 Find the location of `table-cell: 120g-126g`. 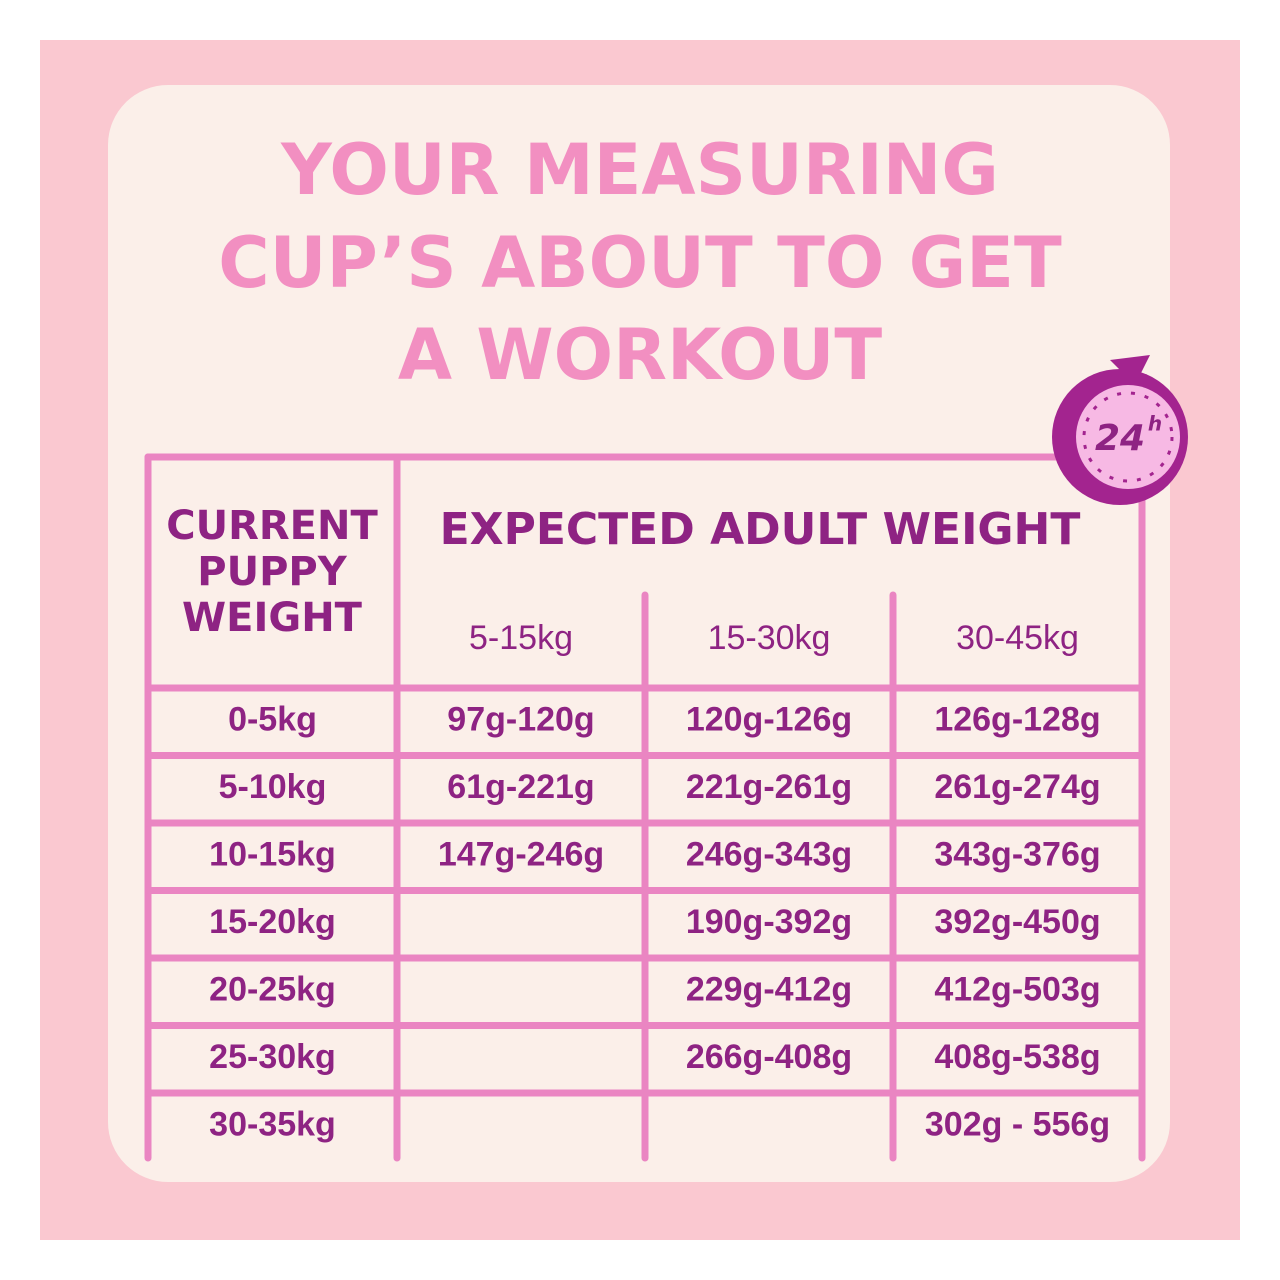

table-cell: 120g-126g is located at coordinates (769, 720).